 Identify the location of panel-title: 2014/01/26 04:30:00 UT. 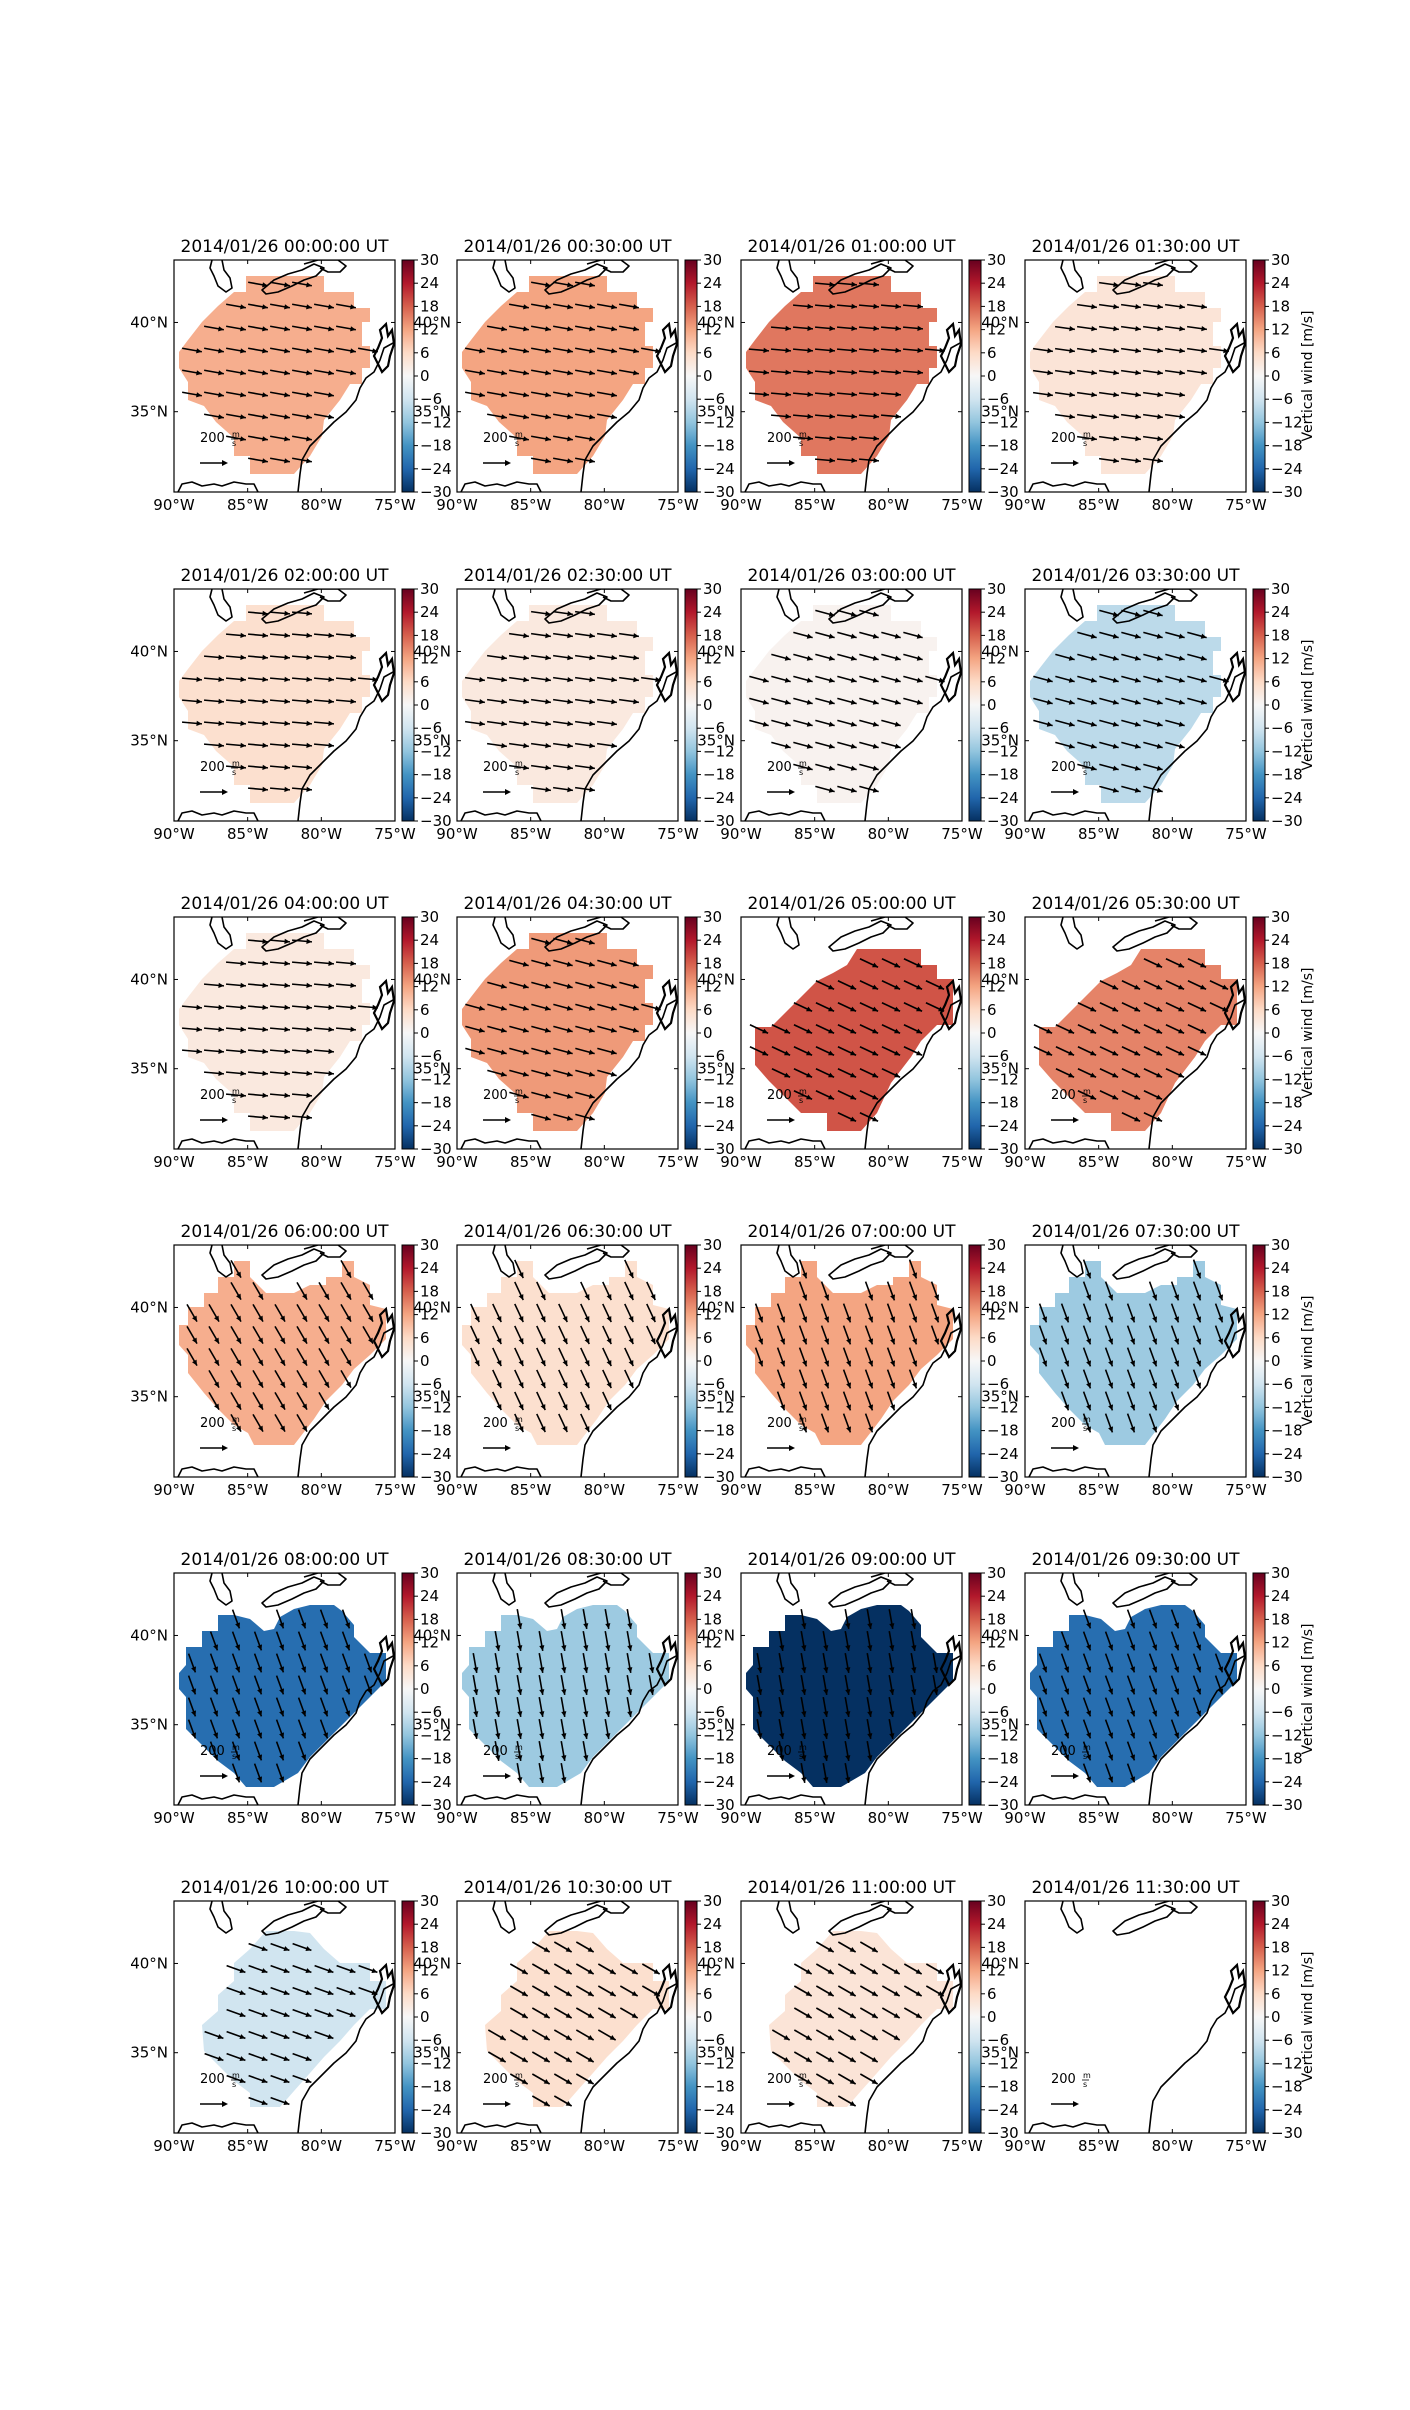
(568, 904).